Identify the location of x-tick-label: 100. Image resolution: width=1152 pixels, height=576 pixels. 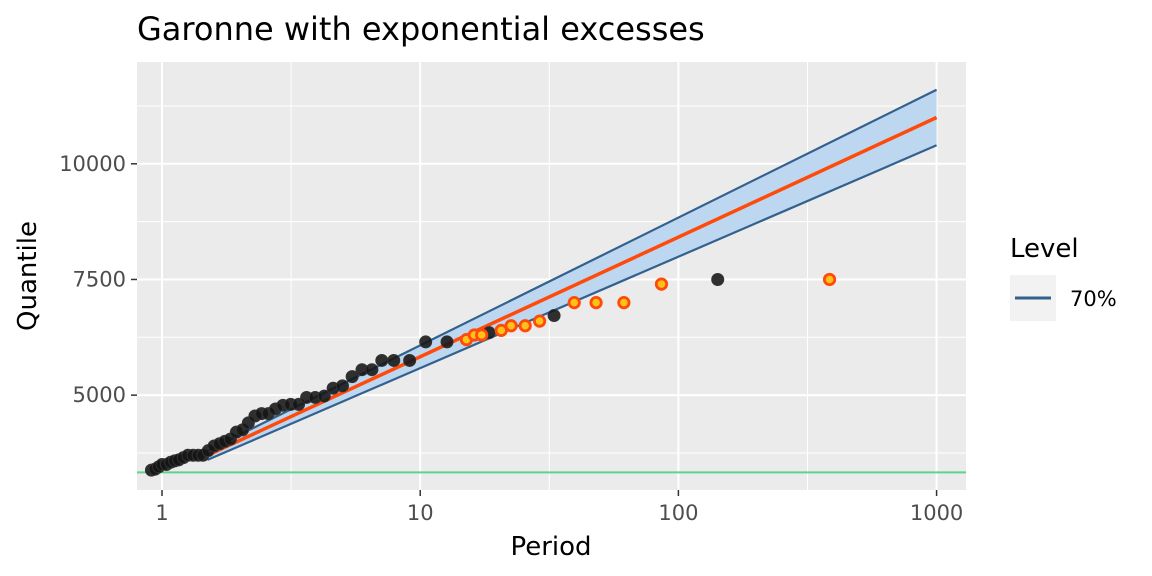
(678, 513).